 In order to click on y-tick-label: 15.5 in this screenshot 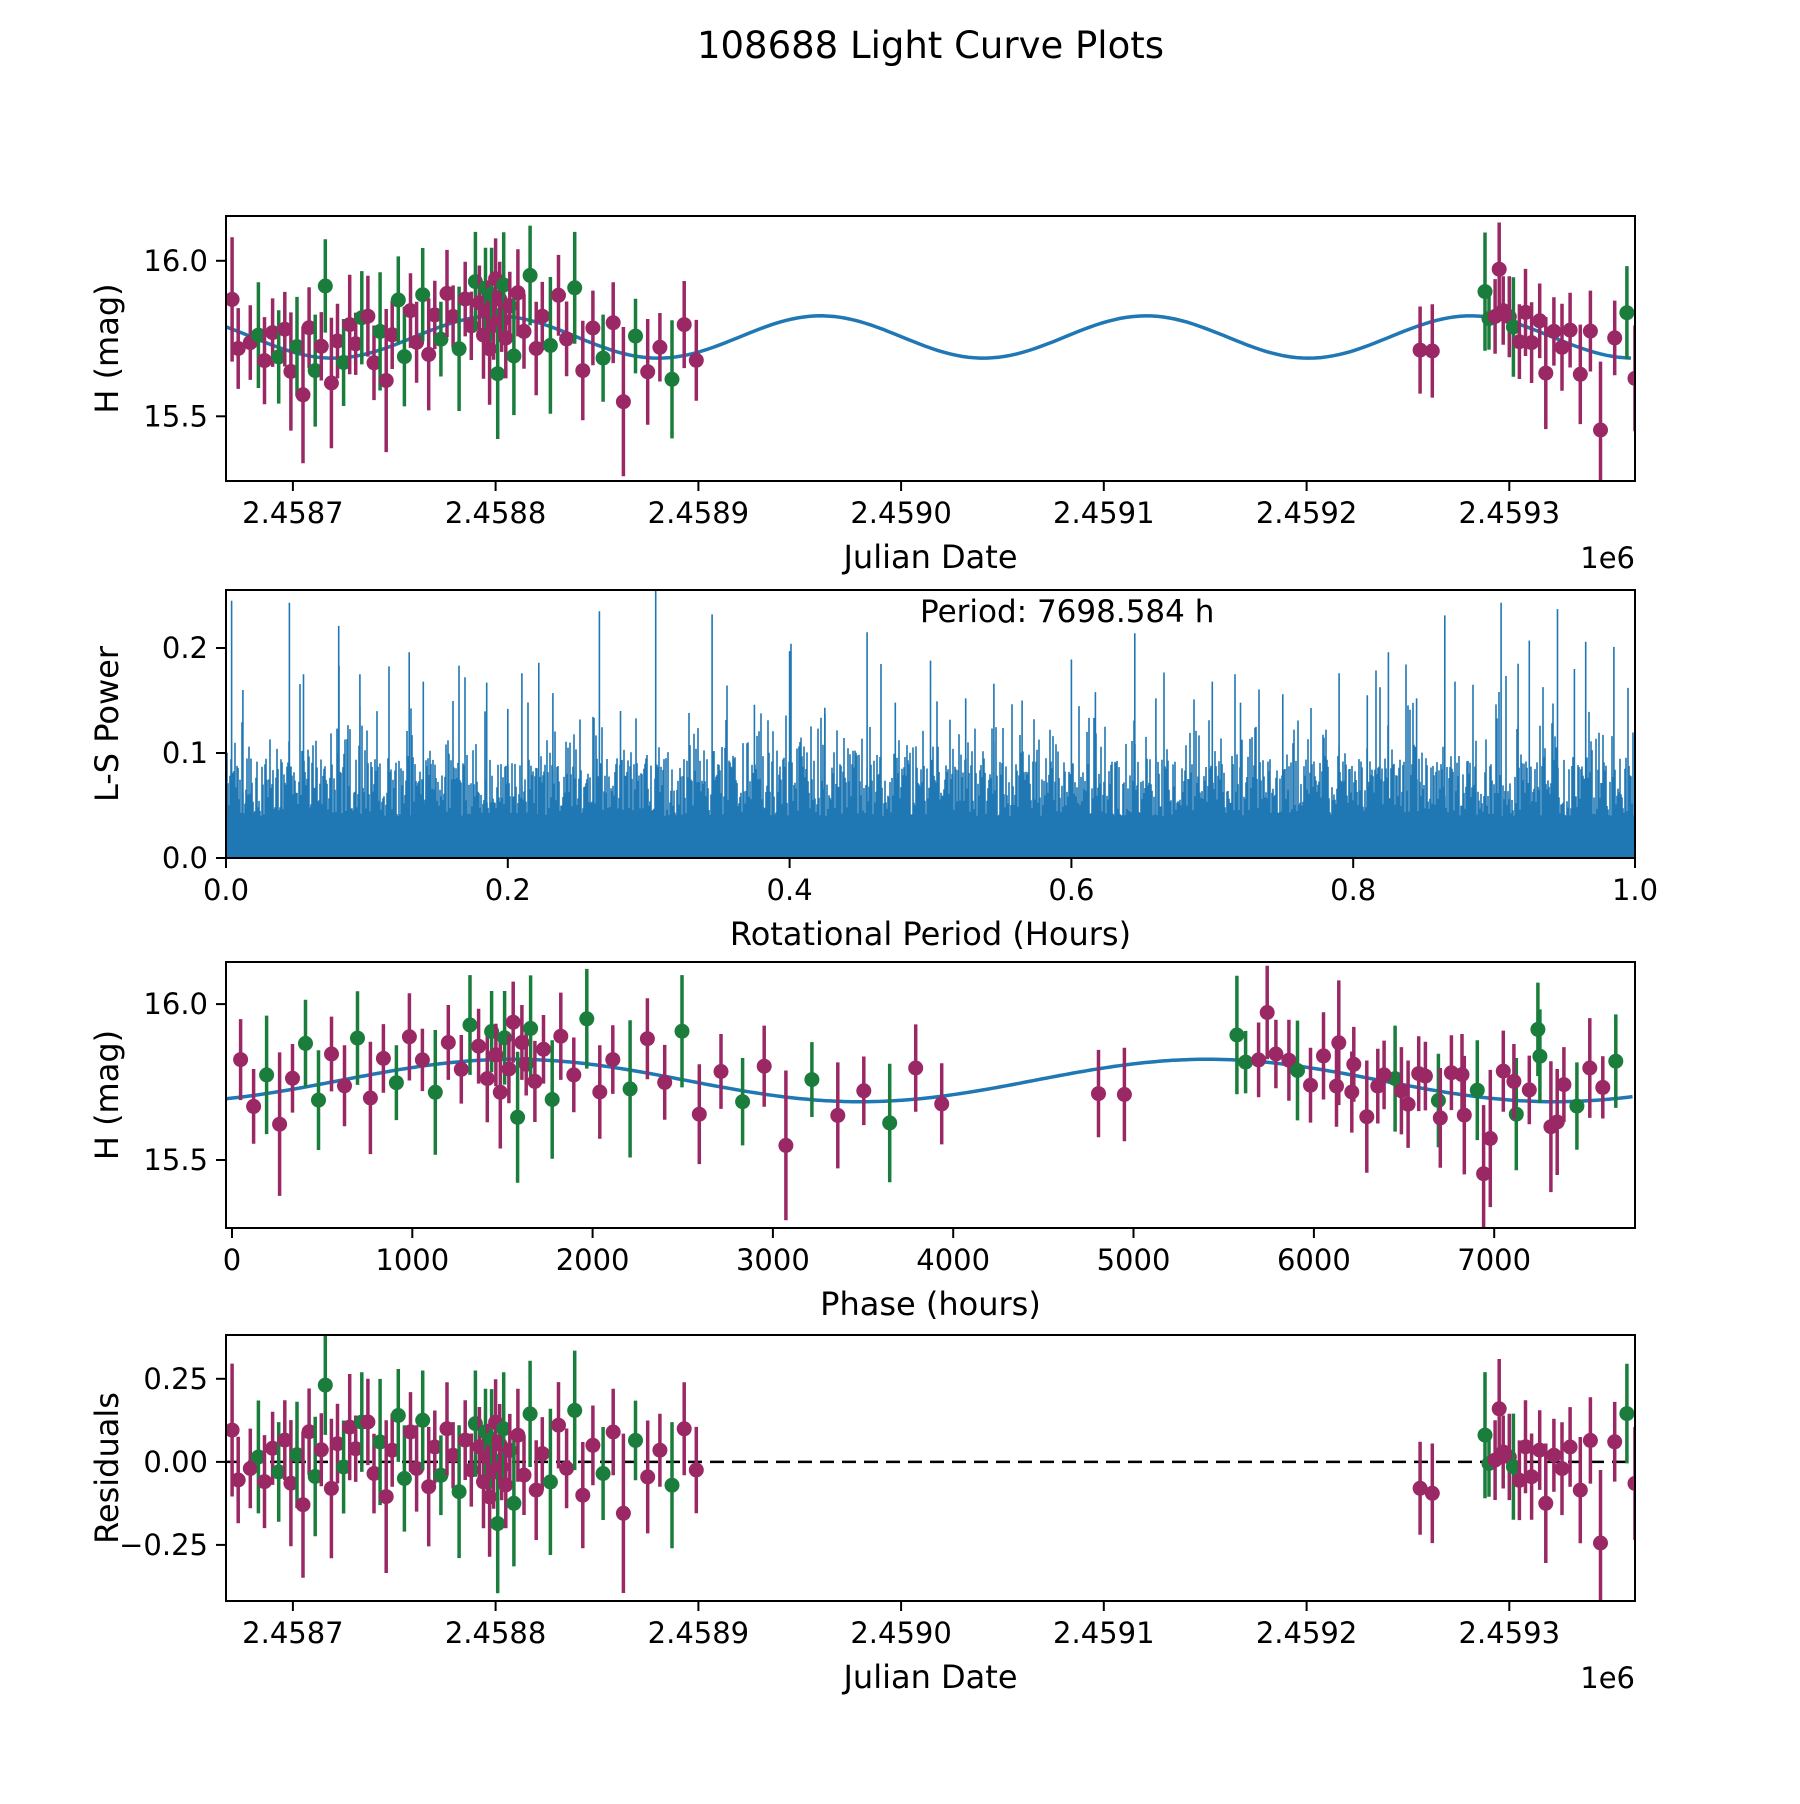, I will do `click(175, 1160)`.